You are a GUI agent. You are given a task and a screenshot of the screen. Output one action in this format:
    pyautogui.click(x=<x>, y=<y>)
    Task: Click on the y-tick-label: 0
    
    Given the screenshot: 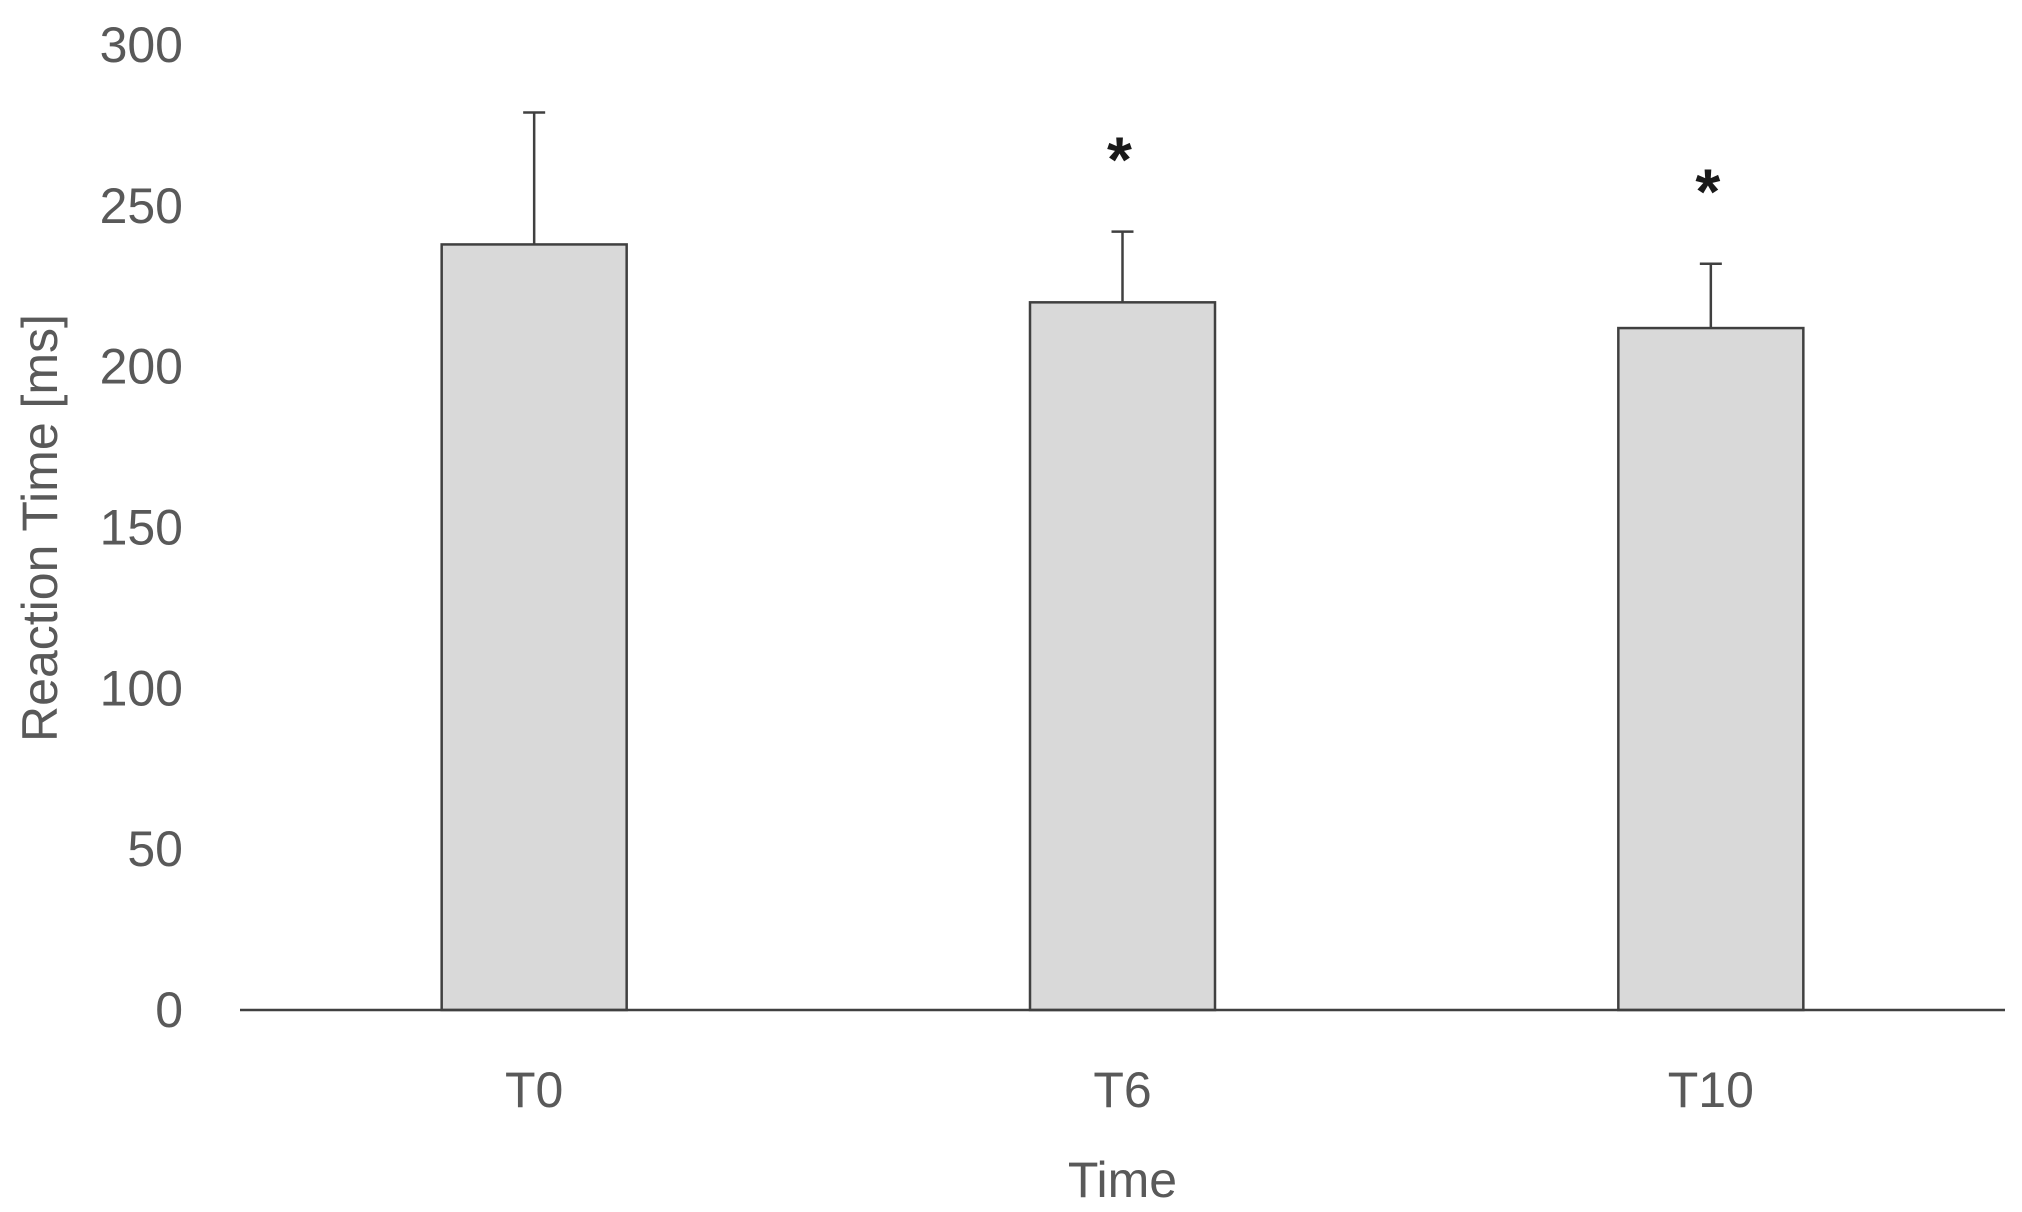 What is the action you would take?
    pyautogui.click(x=169, y=1010)
    